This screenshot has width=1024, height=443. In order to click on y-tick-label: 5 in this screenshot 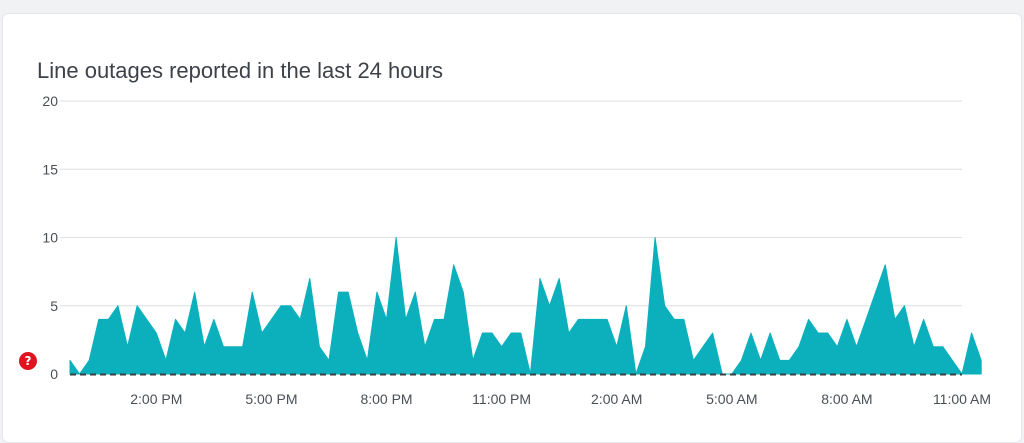, I will do `click(54, 306)`.